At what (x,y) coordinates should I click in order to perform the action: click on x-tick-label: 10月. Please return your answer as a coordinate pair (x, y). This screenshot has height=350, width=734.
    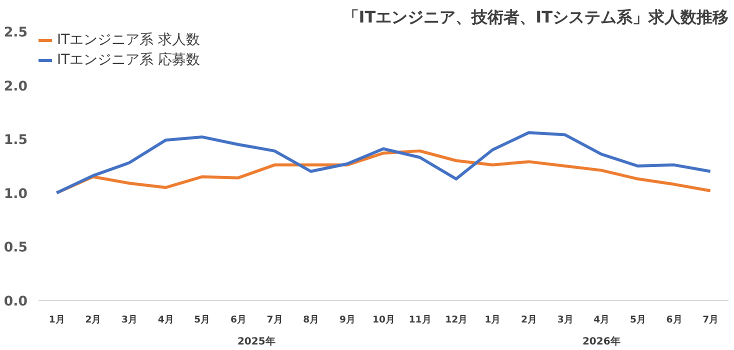
    Looking at the image, I should click on (383, 320).